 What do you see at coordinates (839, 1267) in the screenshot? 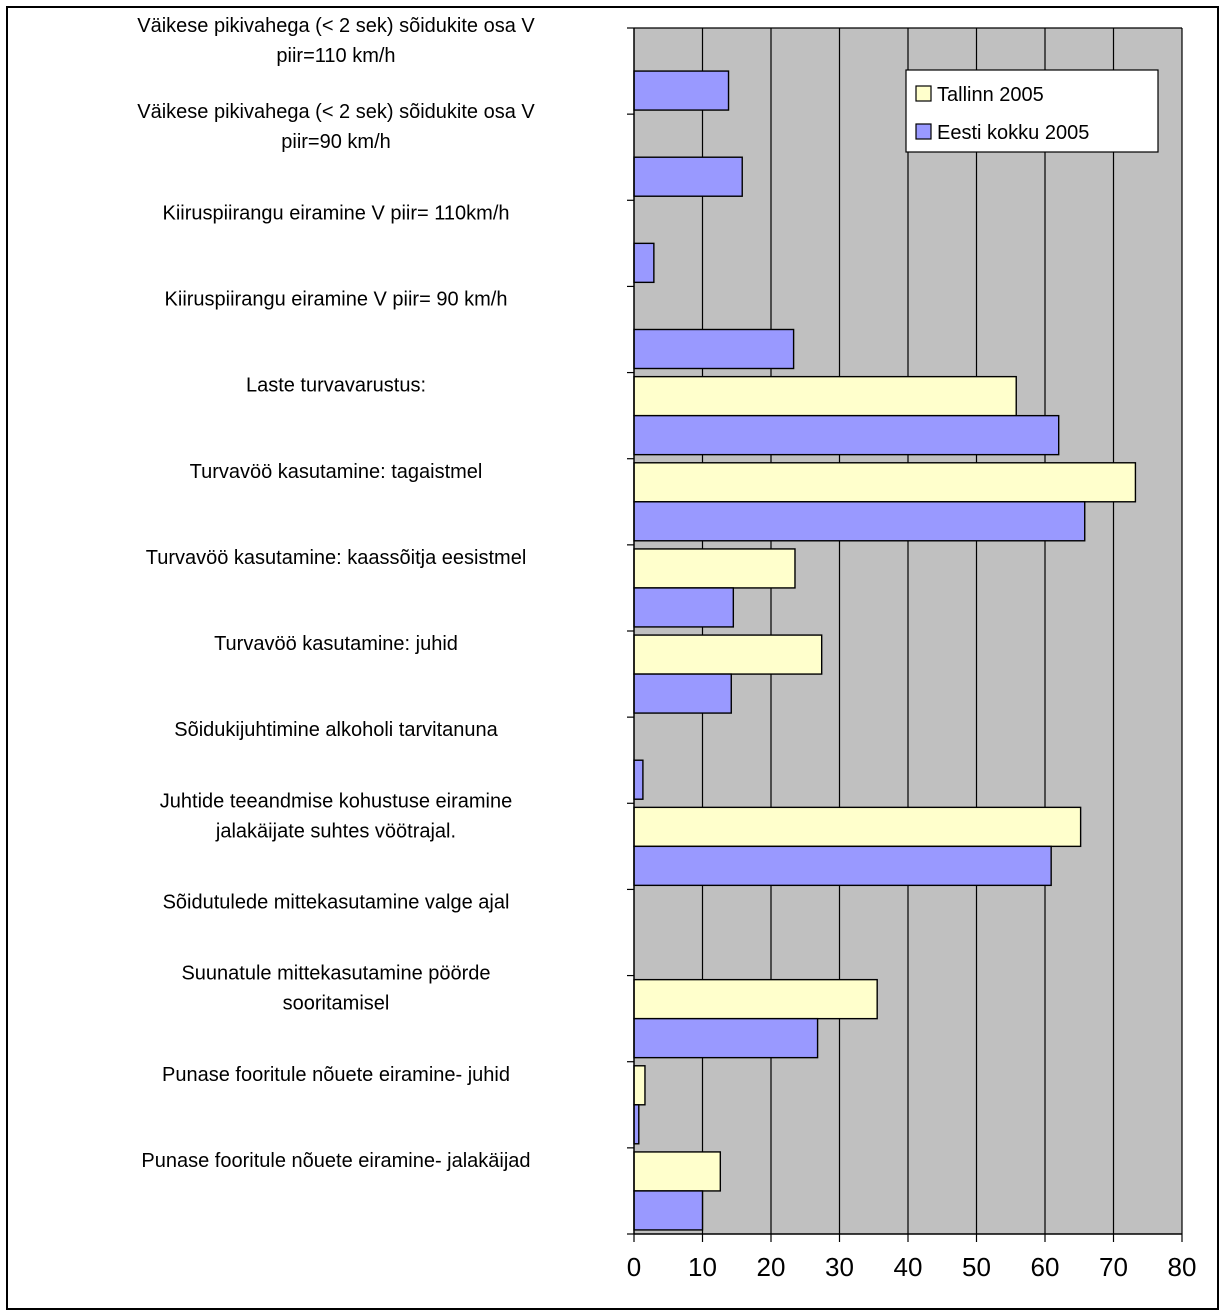
I see `x-tick-label: 30` at bounding box center [839, 1267].